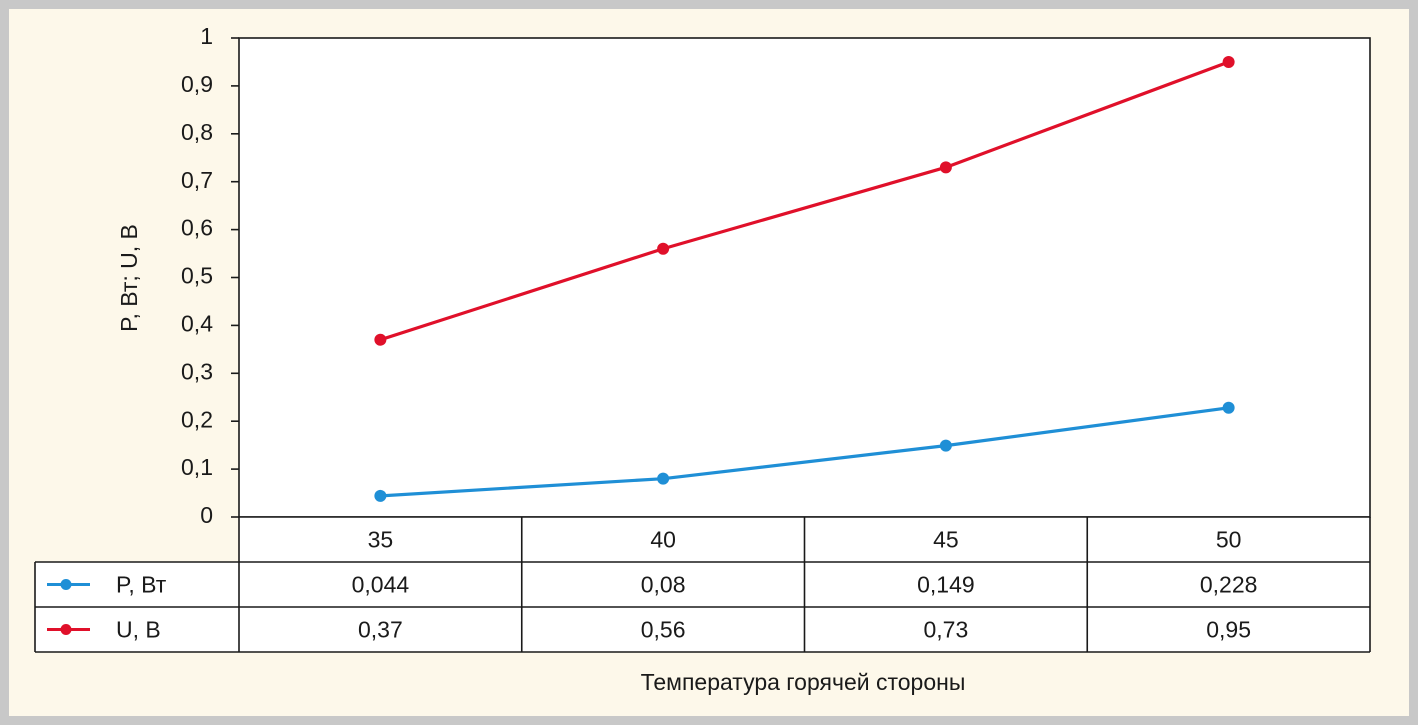 This screenshot has width=1418, height=725. Describe the element at coordinates (381, 585) in the screenshot. I see `table-value-cell: 0,044` at that location.